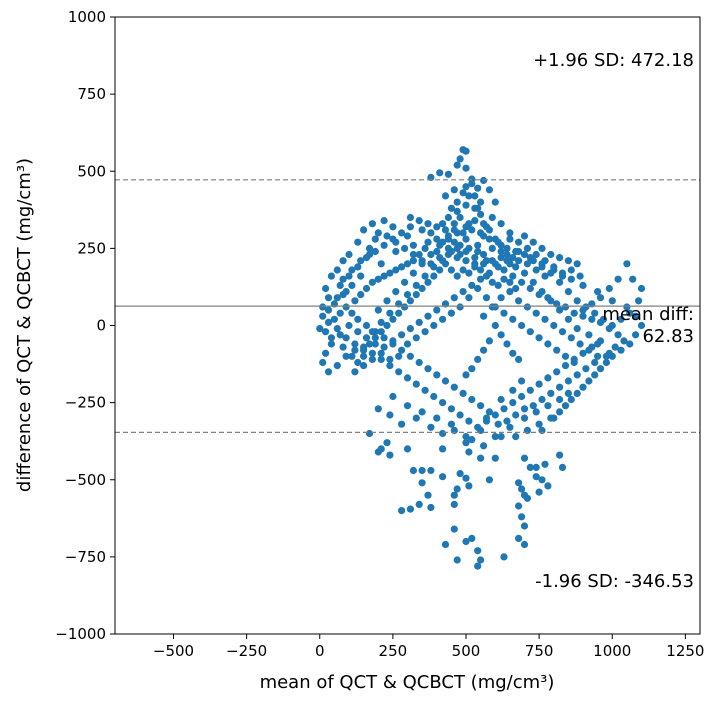 Image resolution: width=718 pixels, height=706 pixels. I want to click on x-tick-label: 500, so click(466, 651).